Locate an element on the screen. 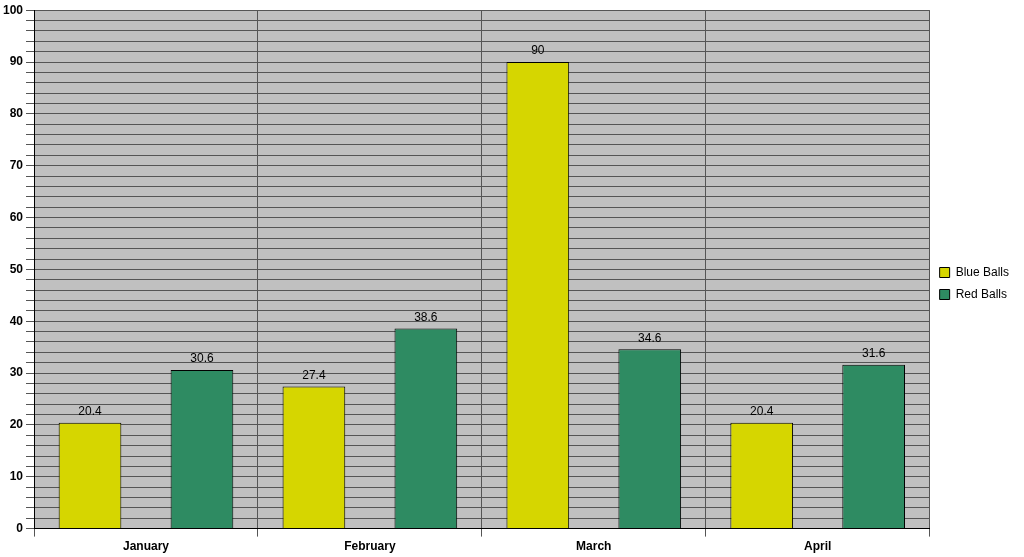 The height and width of the screenshot is (557, 1024). y-tick-label: 100 is located at coordinates (13, 9).